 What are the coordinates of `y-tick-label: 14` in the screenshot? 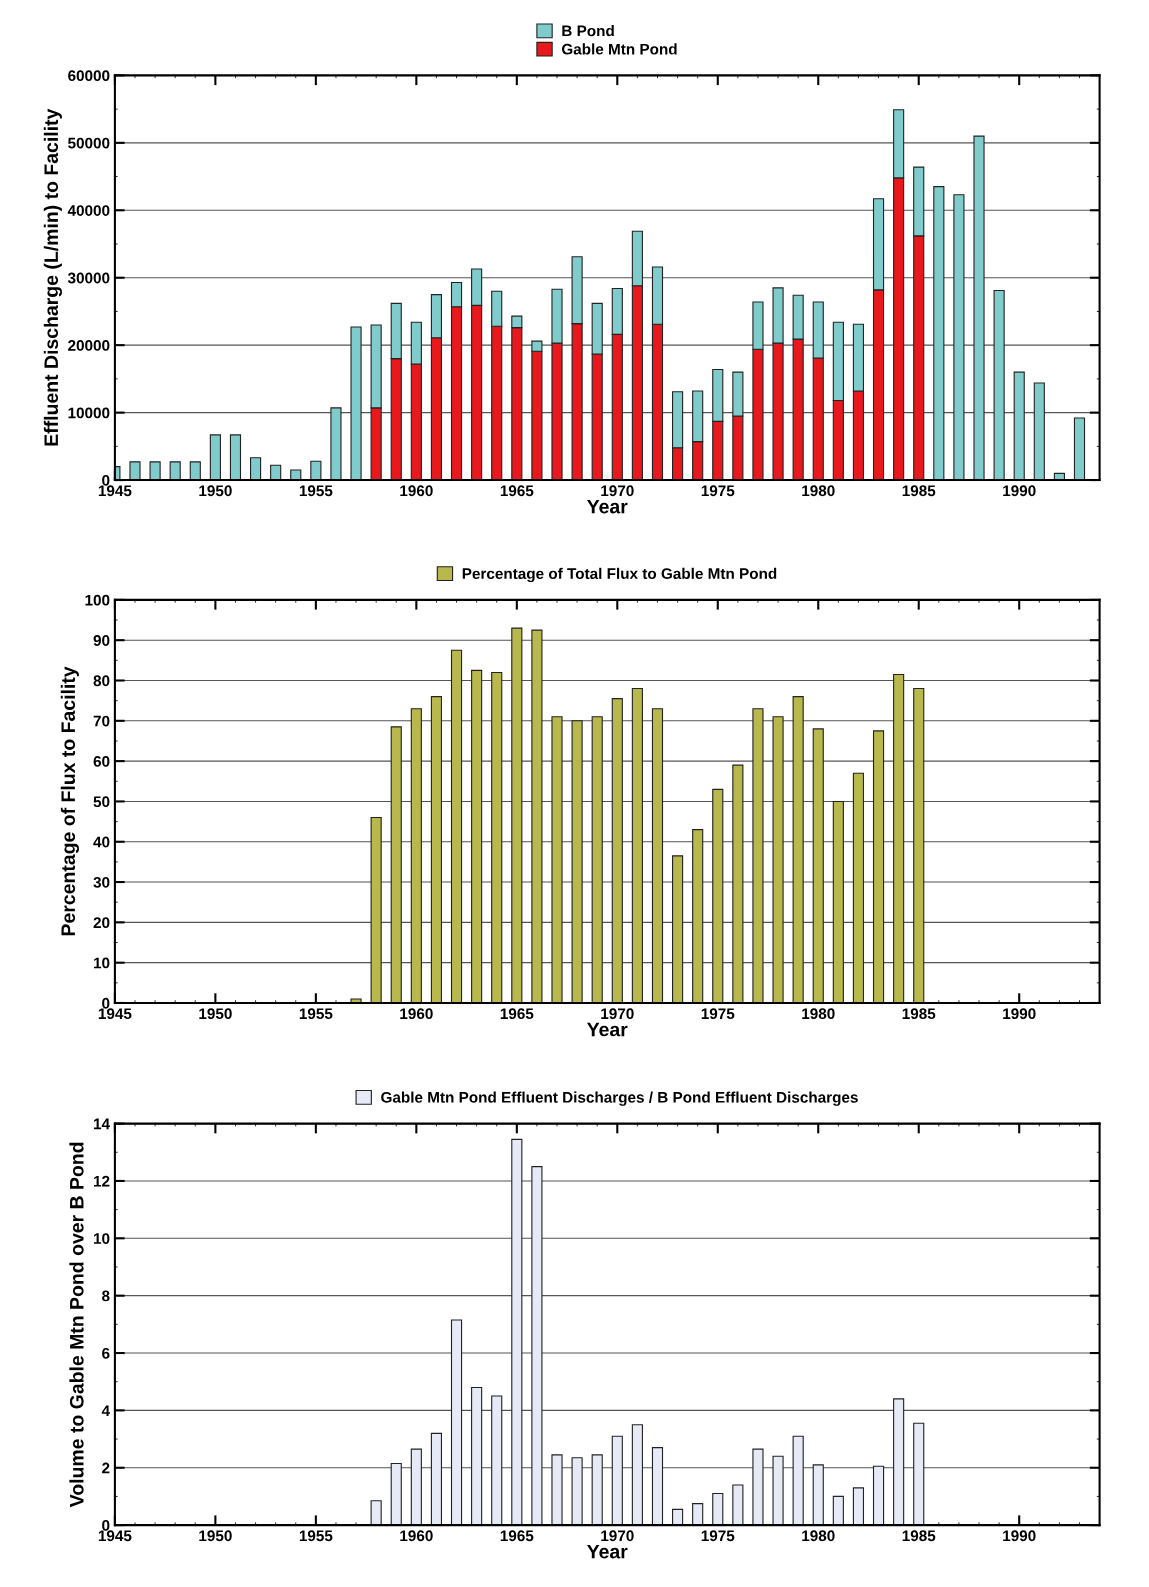 It's located at (102, 1124).